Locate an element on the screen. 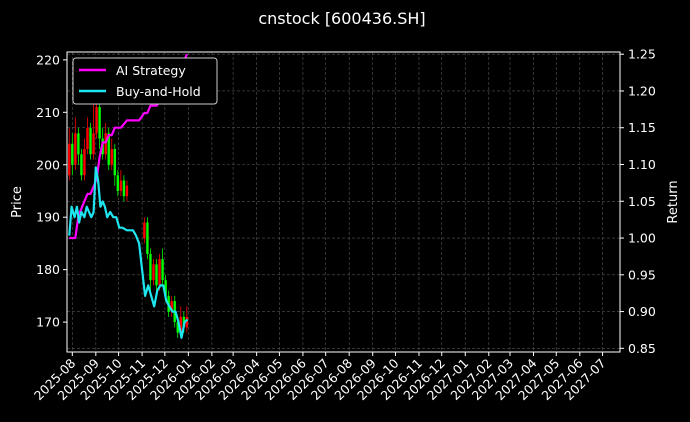 This screenshot has width=690, height=422. y-right-tick-label: 0.85 is located at coordinates (642, 348).